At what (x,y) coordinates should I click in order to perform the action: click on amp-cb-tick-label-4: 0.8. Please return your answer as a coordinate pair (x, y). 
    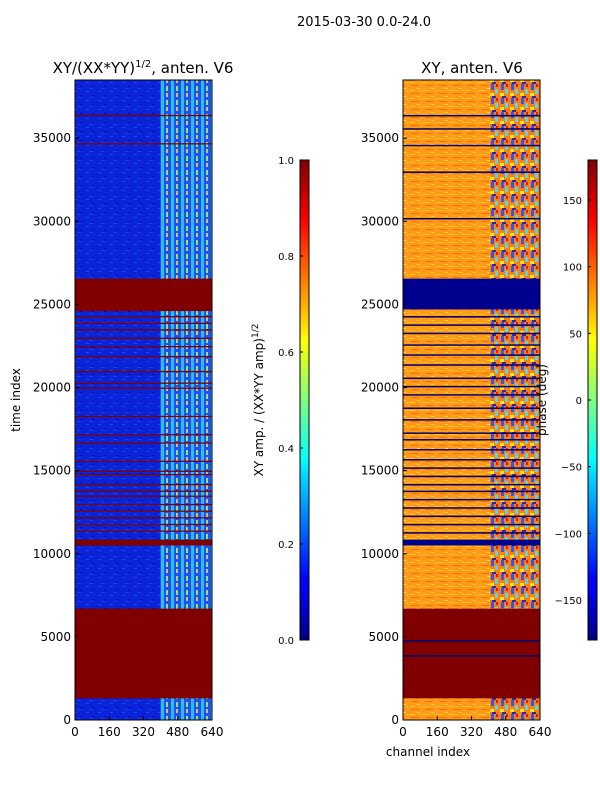
    Looking at the image, I should click on (286, 257).